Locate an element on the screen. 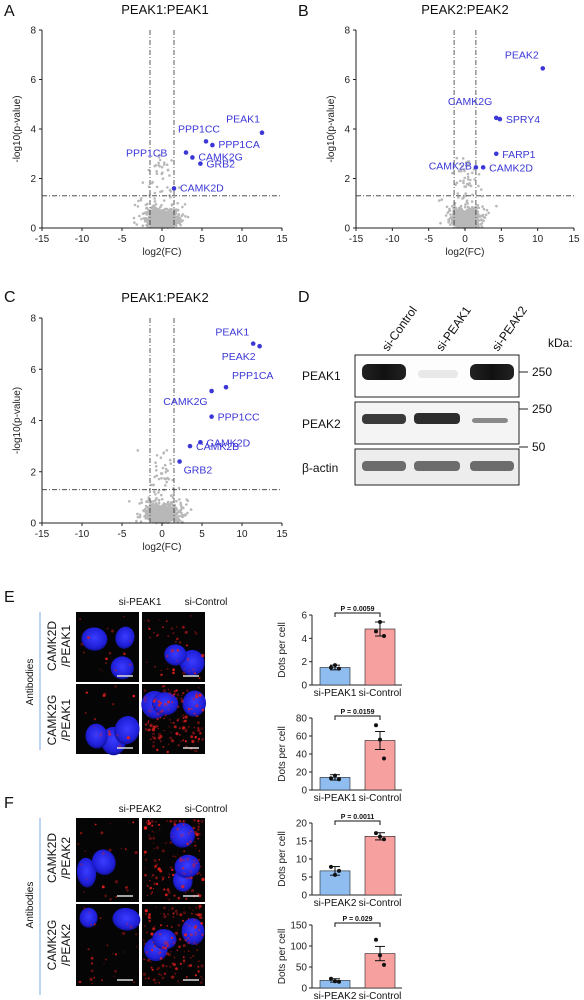  x-tick-label: -10 is located at coordinates (392, 239).